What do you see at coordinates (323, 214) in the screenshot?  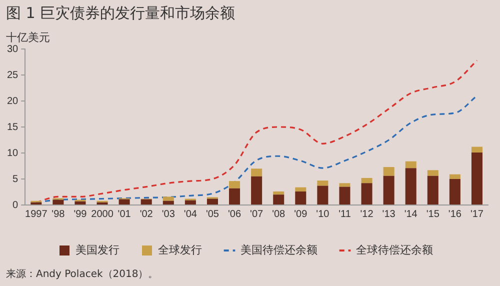 I see `x-tick-label: '10` at bounding box center [323, 214].